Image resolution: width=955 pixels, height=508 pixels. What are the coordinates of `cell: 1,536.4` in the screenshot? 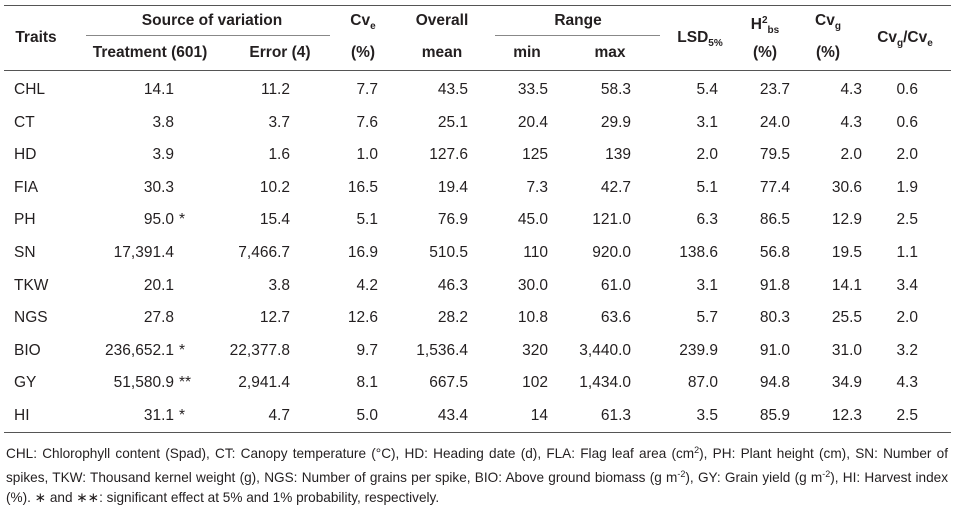 It's located at (442, 350).